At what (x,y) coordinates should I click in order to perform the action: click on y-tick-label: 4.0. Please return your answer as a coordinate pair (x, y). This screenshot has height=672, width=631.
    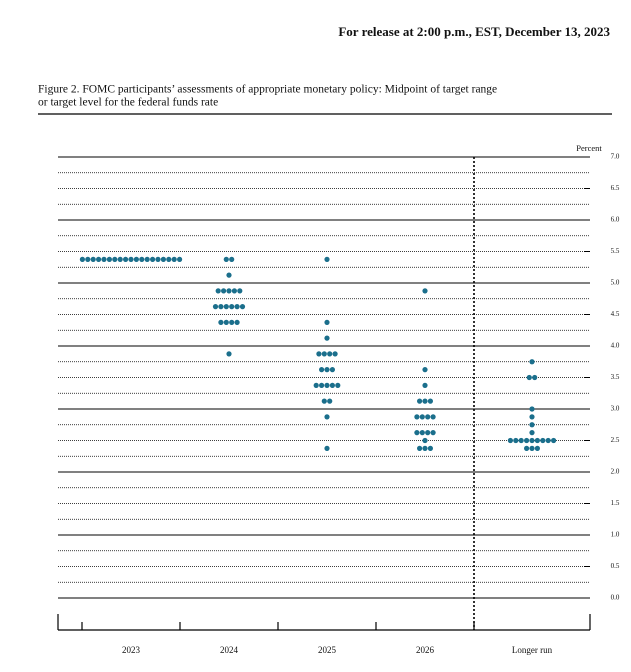
    Looking at the image, I should click on (615, 346).